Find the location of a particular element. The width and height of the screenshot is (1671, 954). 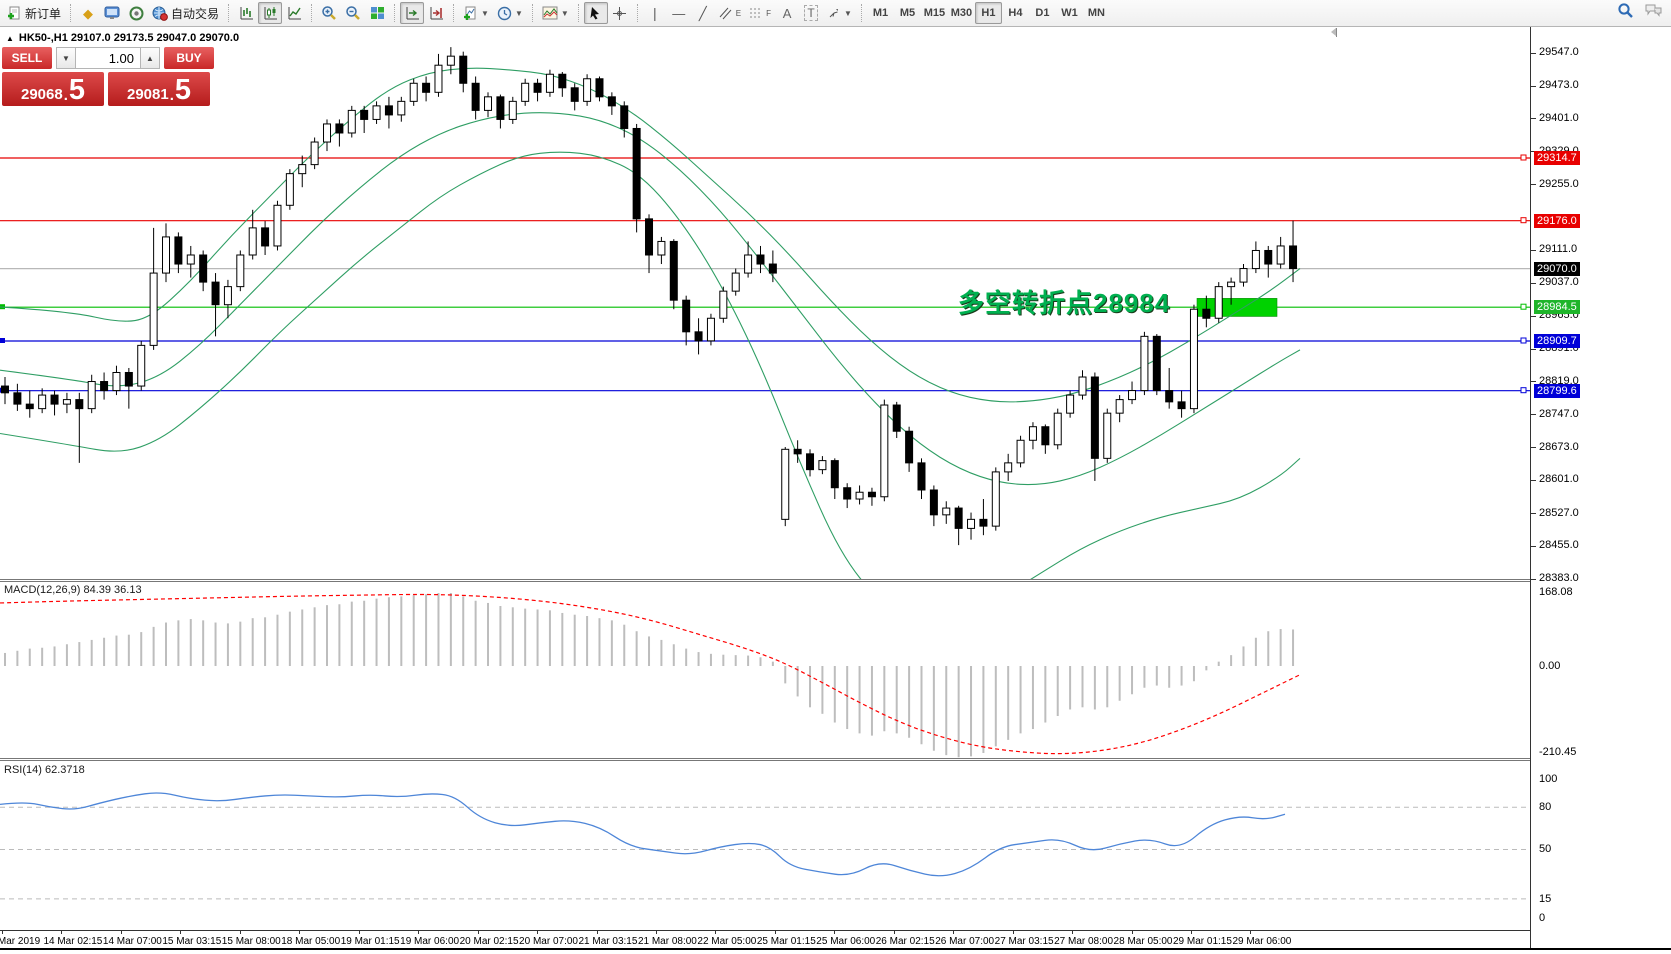

sell-price-quote: 29068 . 5 is located at coordinates (53, 89).